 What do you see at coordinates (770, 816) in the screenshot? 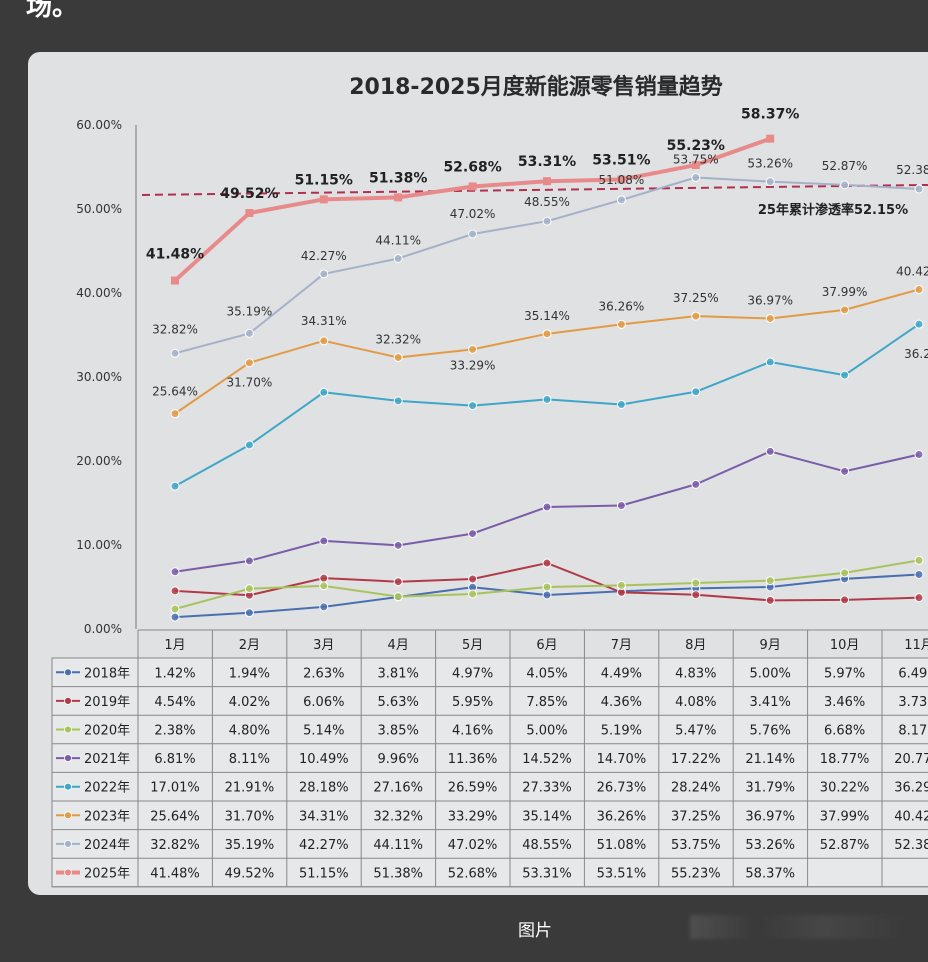
I see `table-cell: 36.97%` at bounding box center [770, 816].